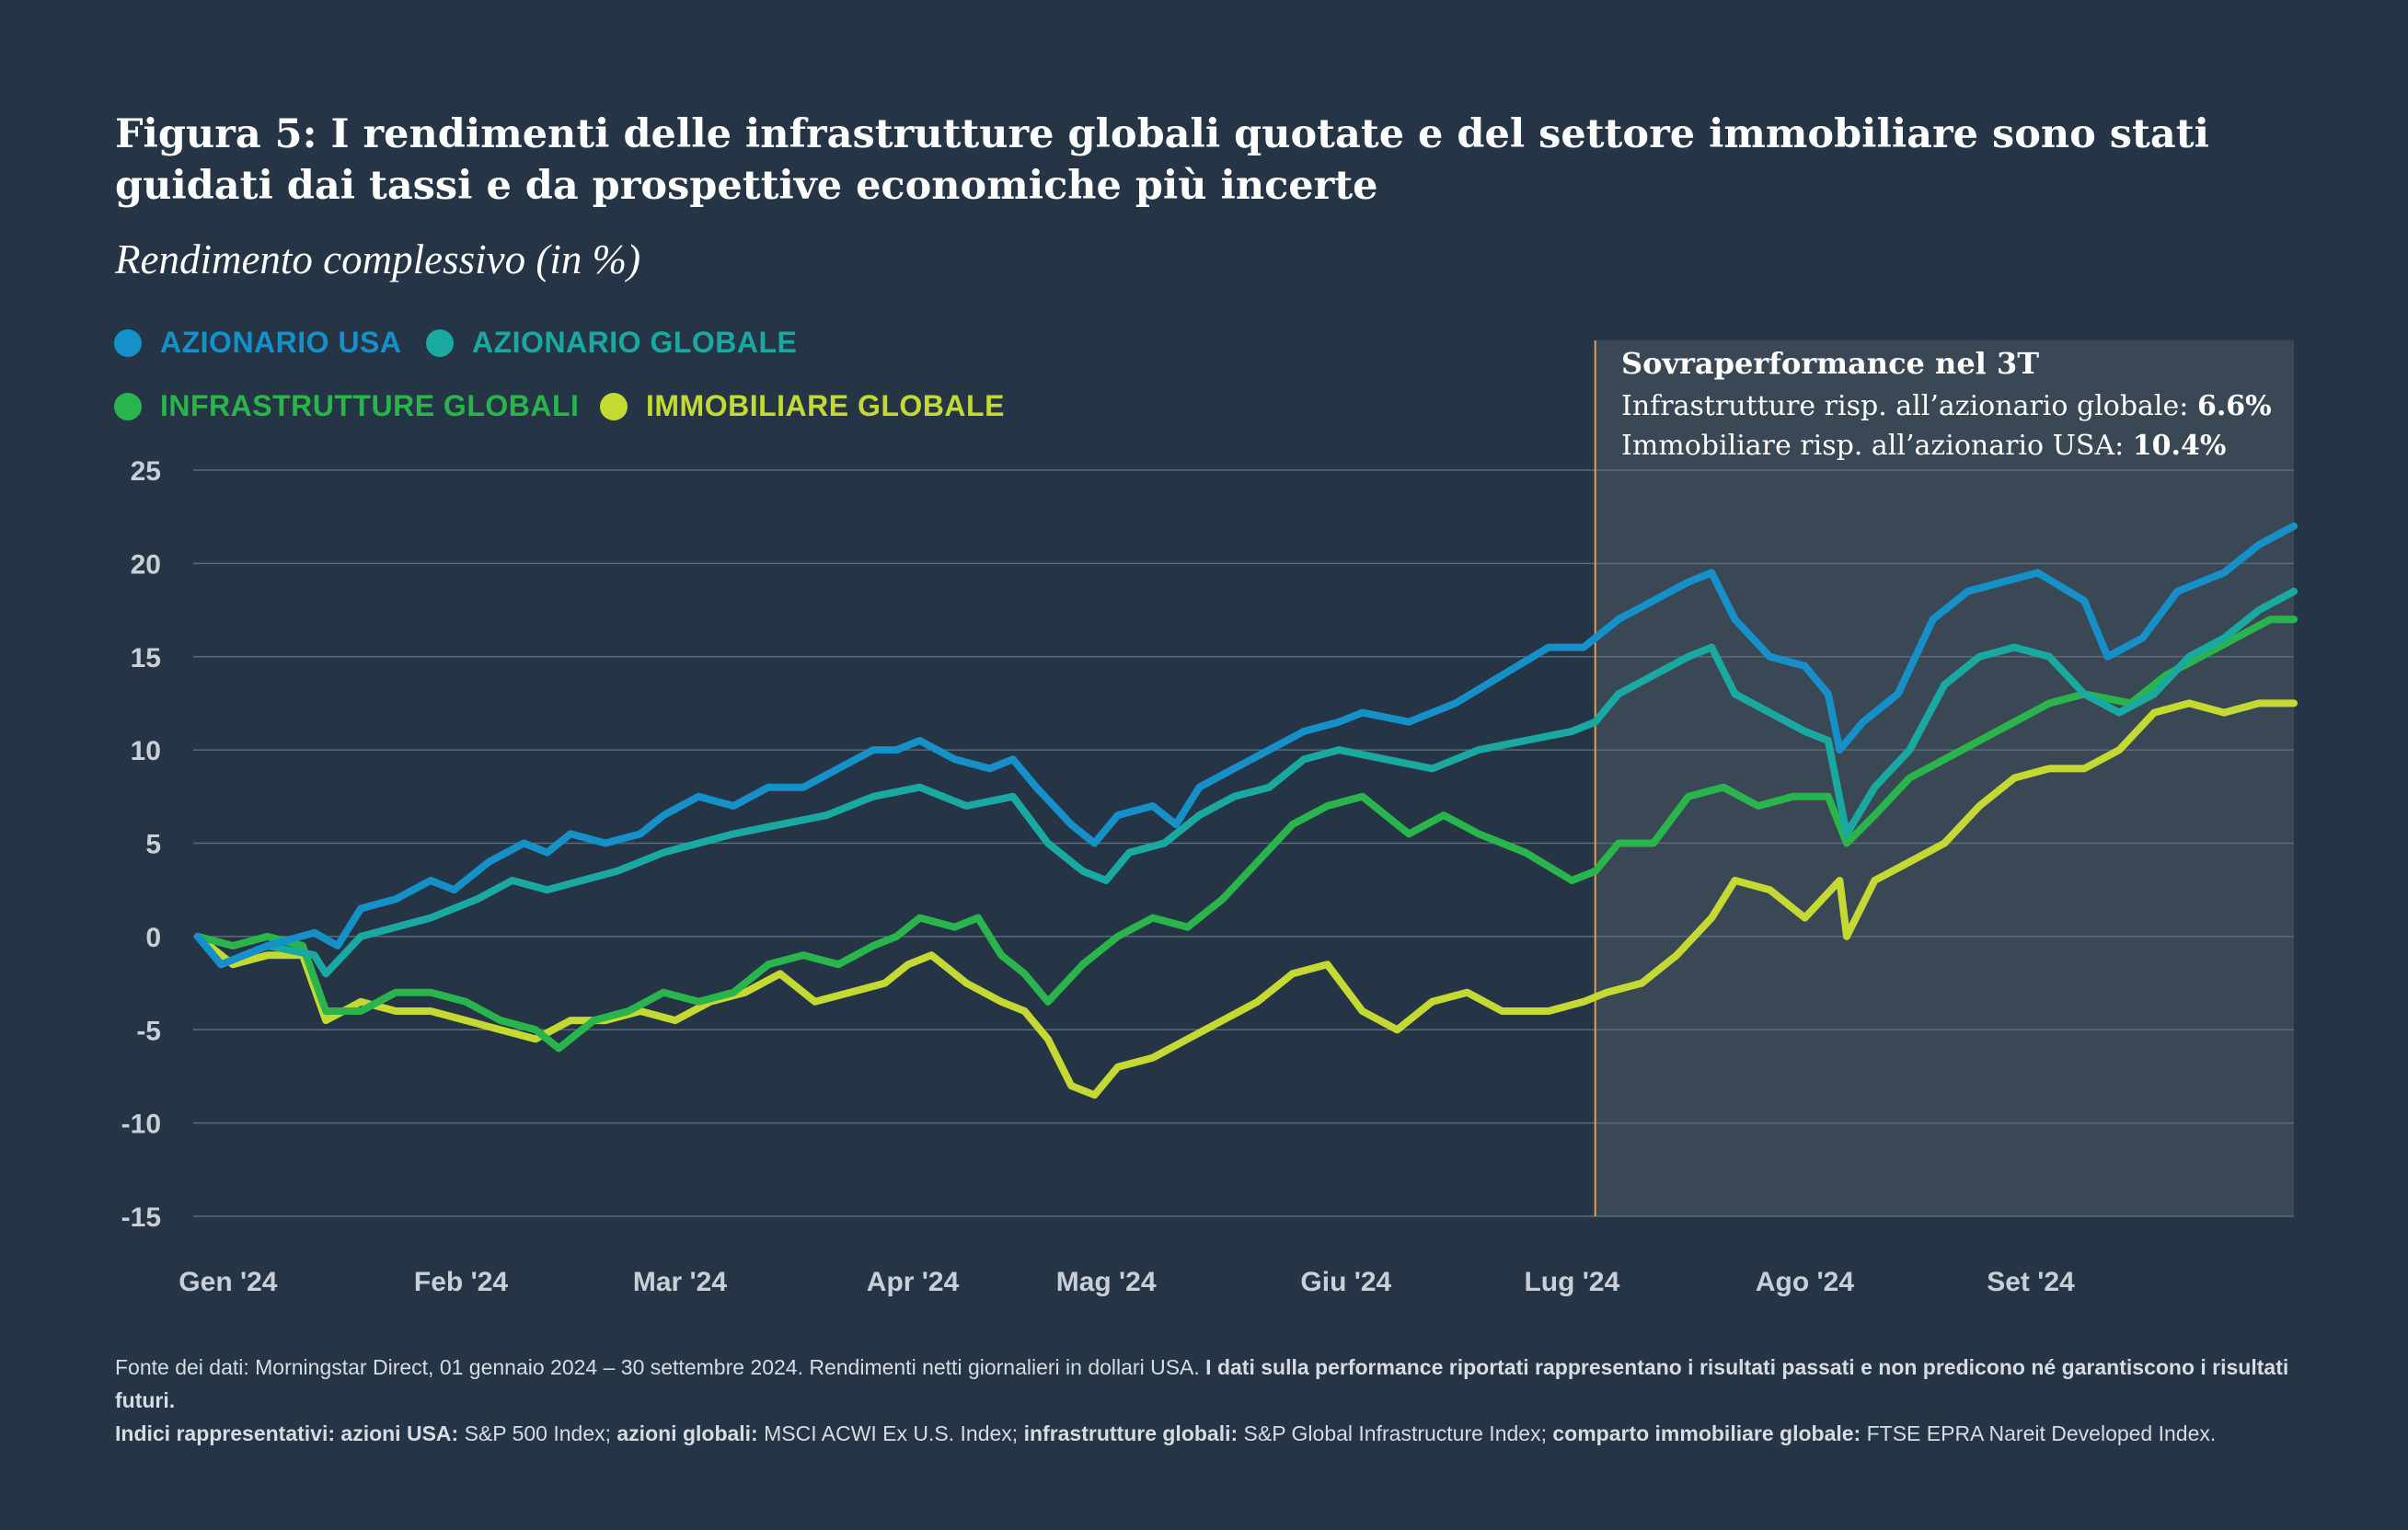 This screenshot has height=1530, width=2408. What do you see at coordinates (538, 1433) in the screenshot?
I see `footnote-text: S&P 500 Index;` at bounding box center [538, 1433].